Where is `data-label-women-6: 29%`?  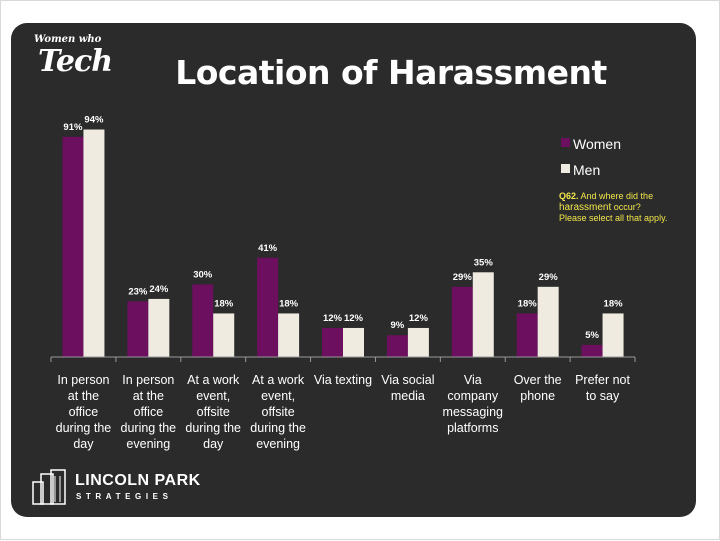
data-label-women-6: 29% is located at coordinates (463, 277).